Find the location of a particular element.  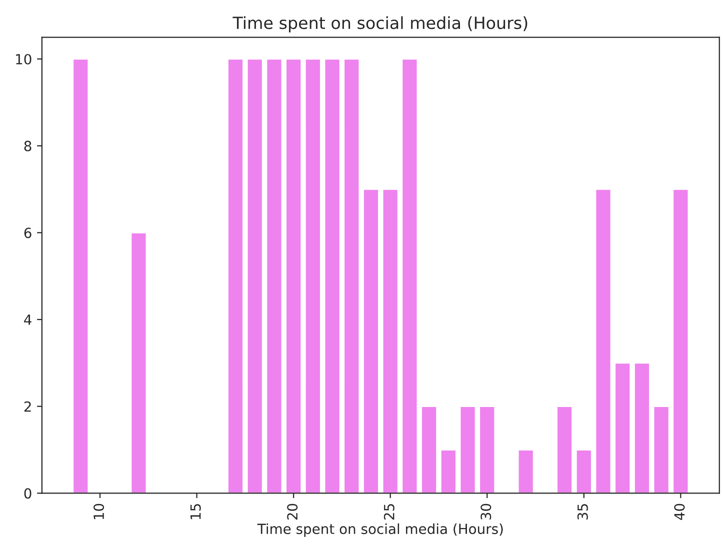

chart-title: Time spent on social media (Hours) is located at coordinates (380, 24).